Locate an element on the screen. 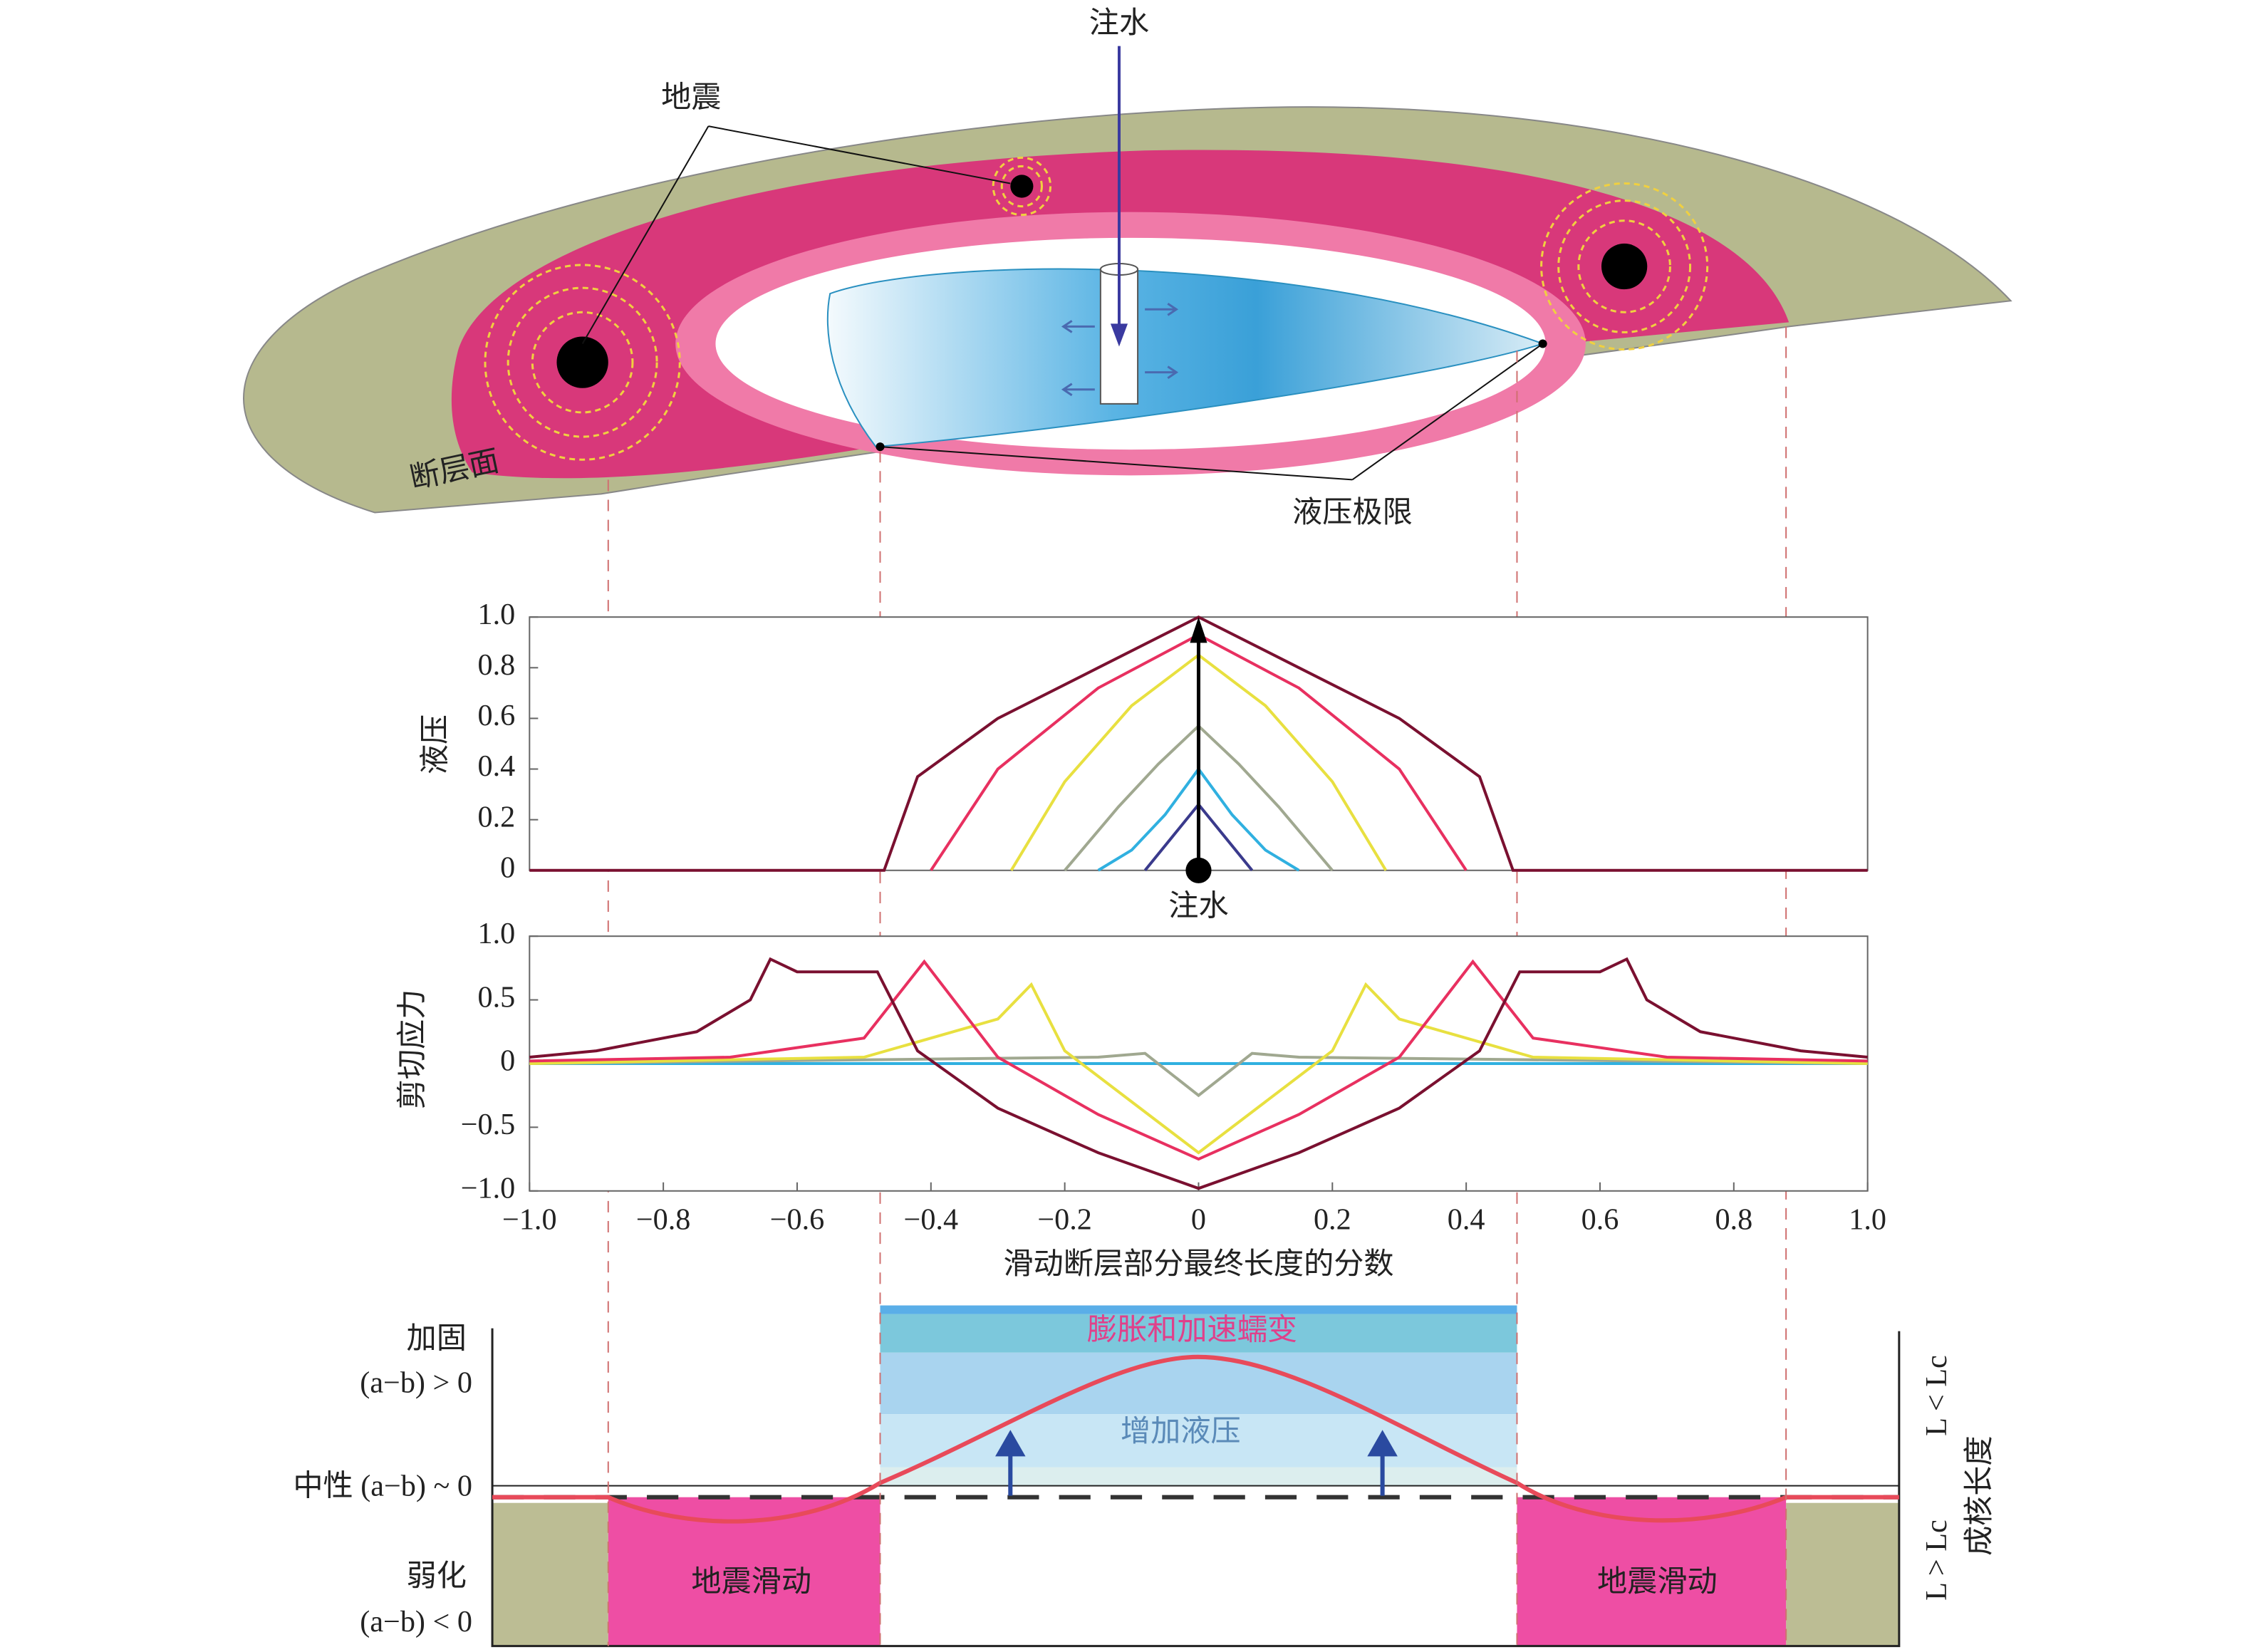 This screenshot has height=1652, width=2244. label: L < Lc is located at coordinates (1936, 1395).